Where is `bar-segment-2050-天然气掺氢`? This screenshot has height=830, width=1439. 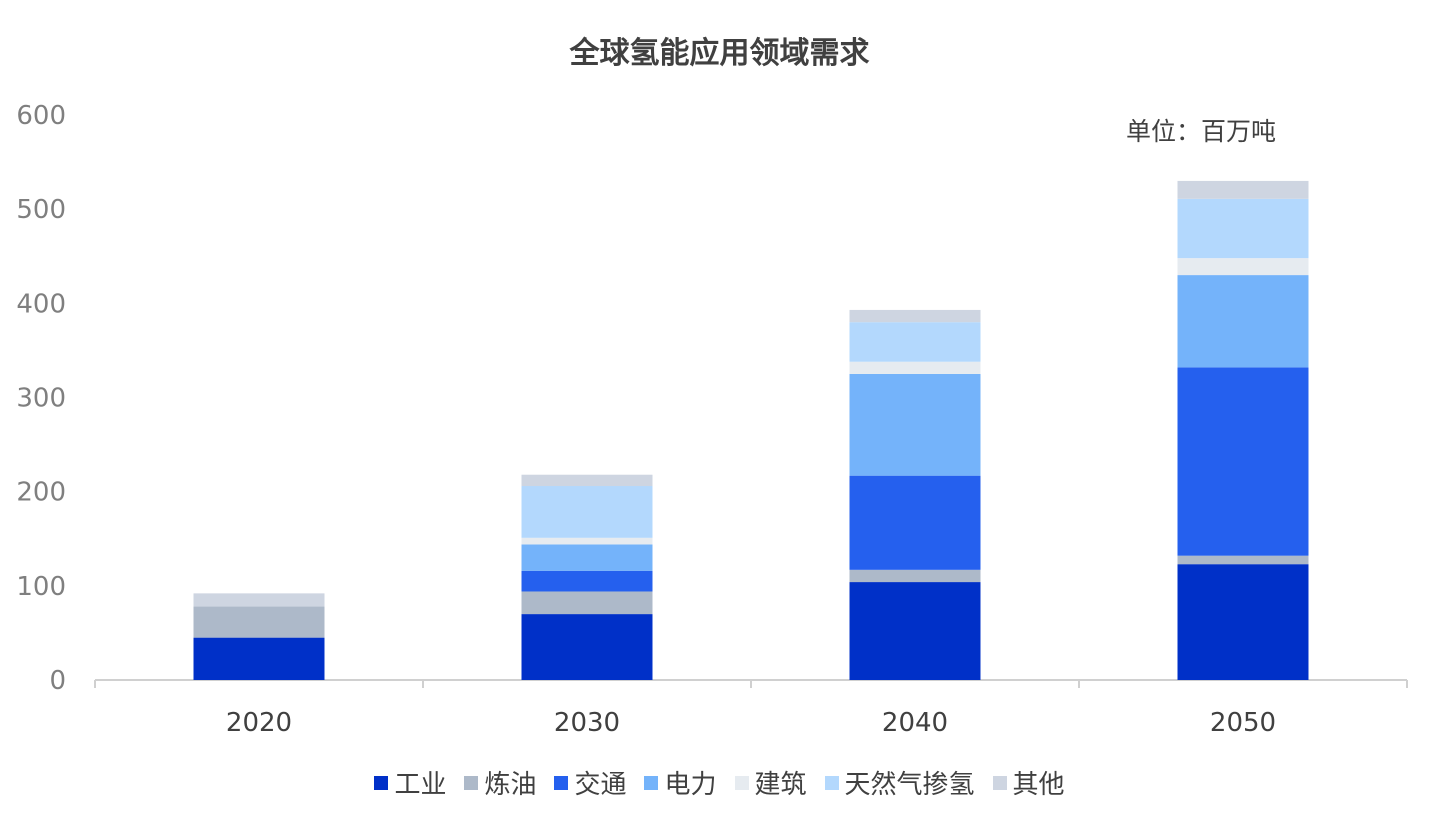 bar-segment-2050-天然气掺氢 is located at coordinates (1243, 228).